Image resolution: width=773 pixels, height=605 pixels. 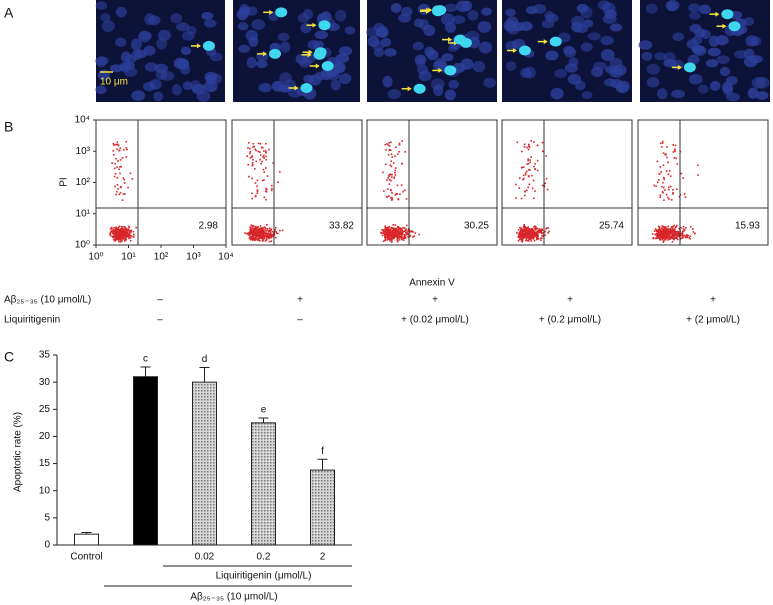 I want to click on group-label: Aβ₂₅₋₃₅ (10 μmol/L), so click(x=233, y=597).